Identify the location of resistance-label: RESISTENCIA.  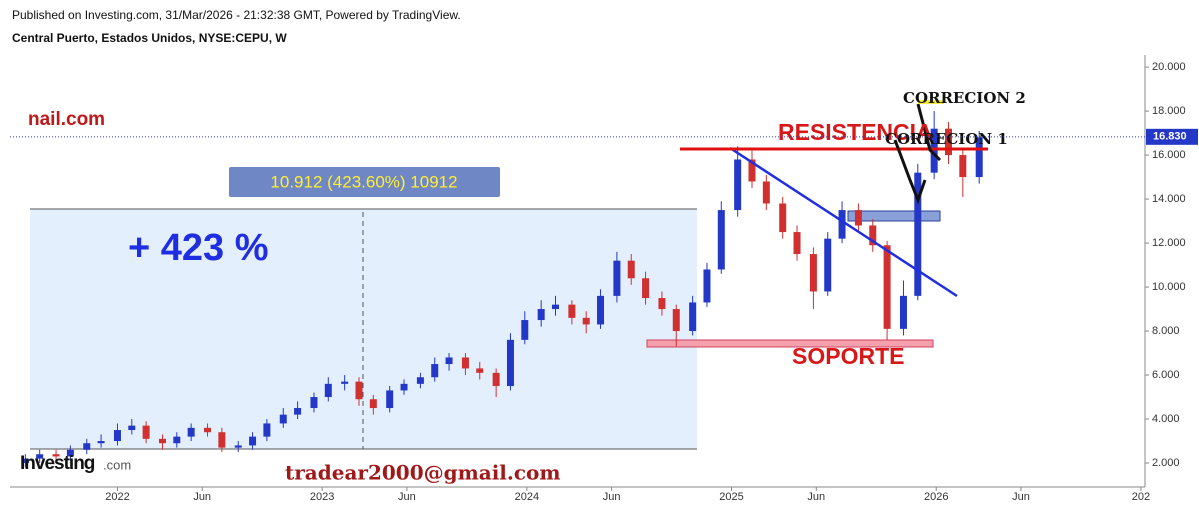
(855, 132).